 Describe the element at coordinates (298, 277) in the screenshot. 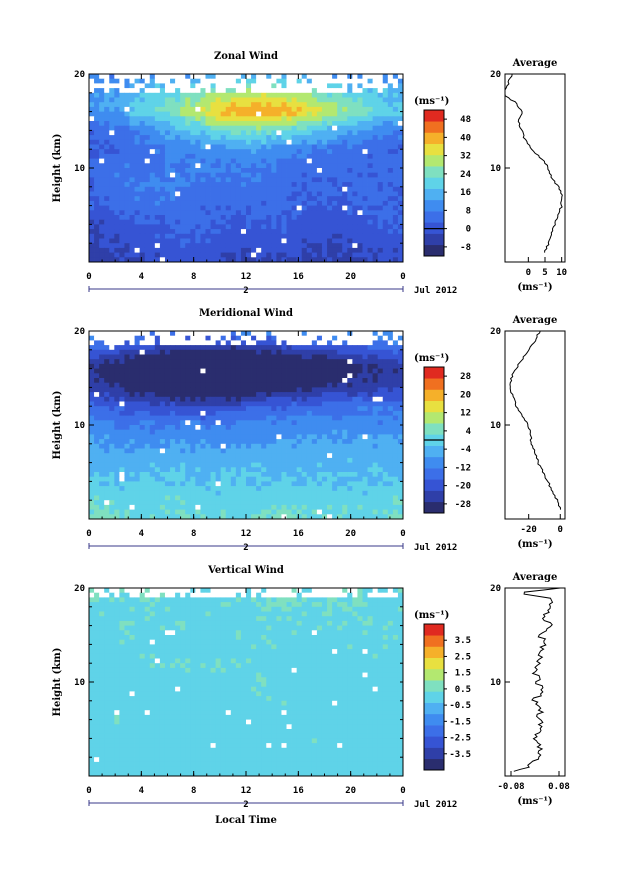

I see `x-tick-label: 16` at that location.